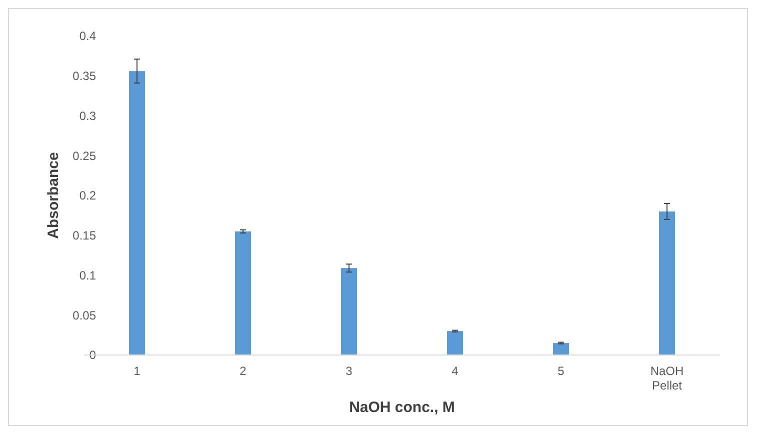 The image size is (759, 437). Describe the element at coordinates (84, 155) in the screenshot. I see `y-tick-label: 0.25` at that location.